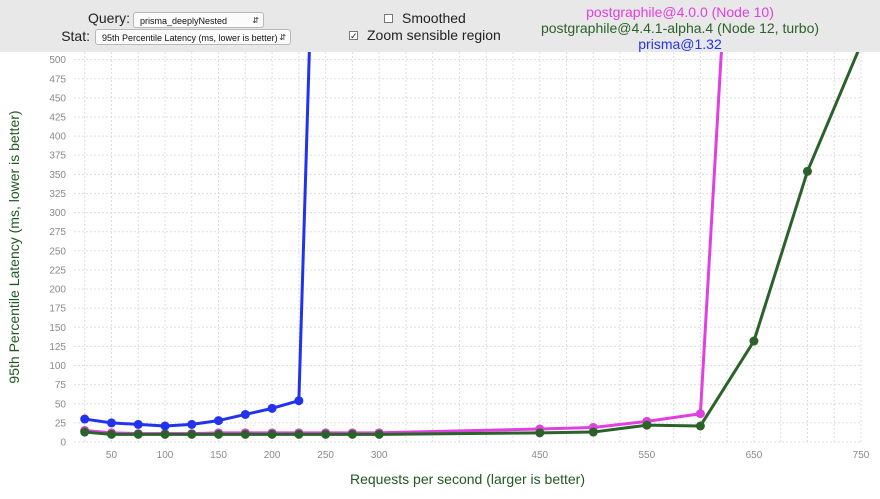 This screenshot has width=880, height=499. I want to click on smoothed-label: Smoothed, so click(434, 18).